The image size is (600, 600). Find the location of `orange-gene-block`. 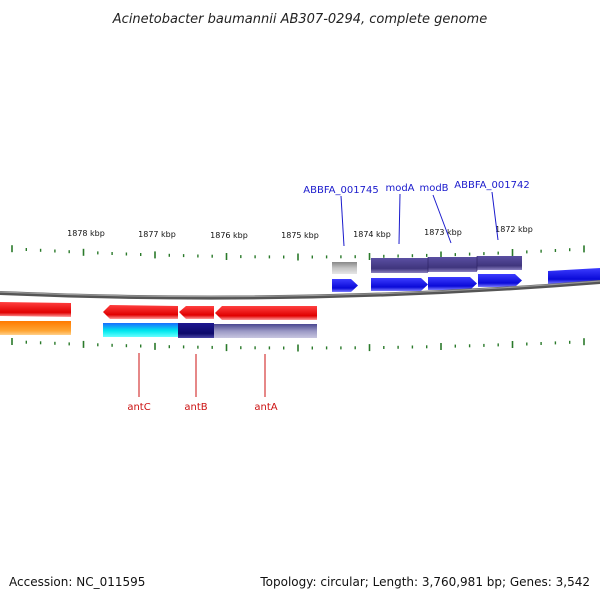

orange-gene-block is located at coordinates (35, 328).